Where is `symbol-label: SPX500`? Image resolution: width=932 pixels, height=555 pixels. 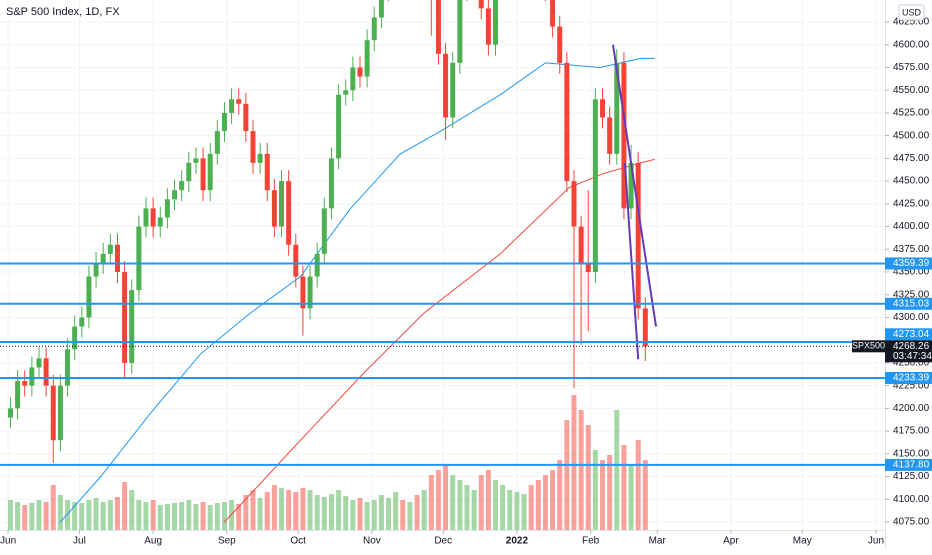
symbol-label: SPX500 is located at coordinates (868, 346).